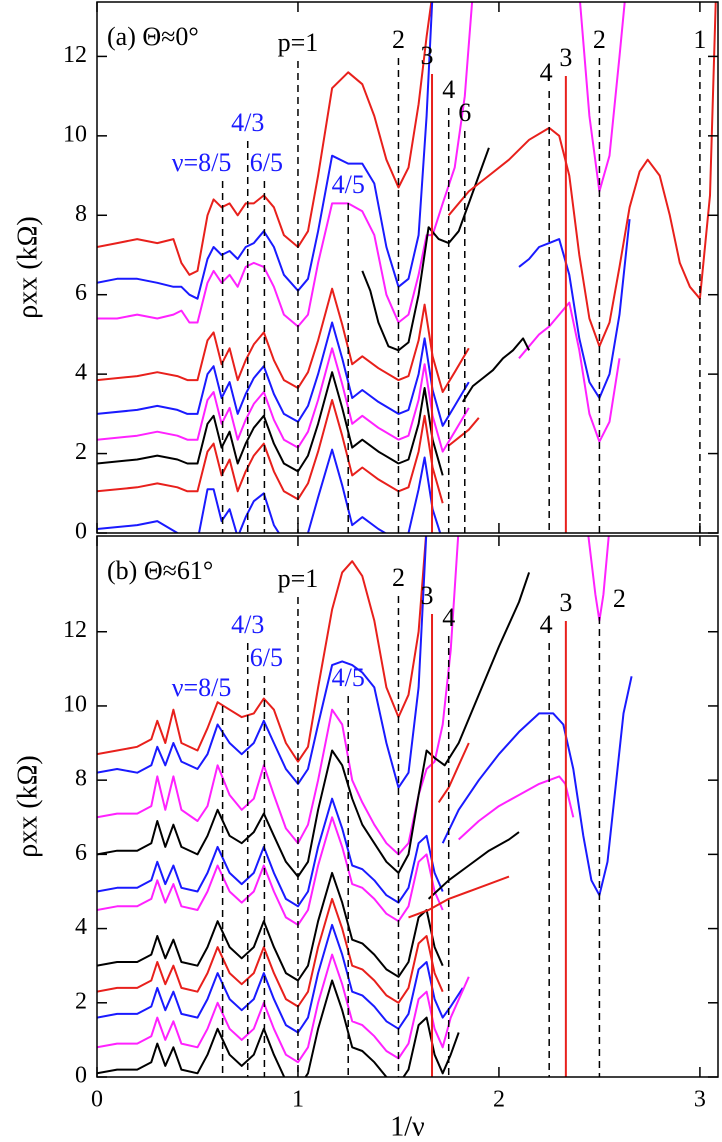  I want to click on panel-title: (a) Θ≈0°, so click(153, 36).